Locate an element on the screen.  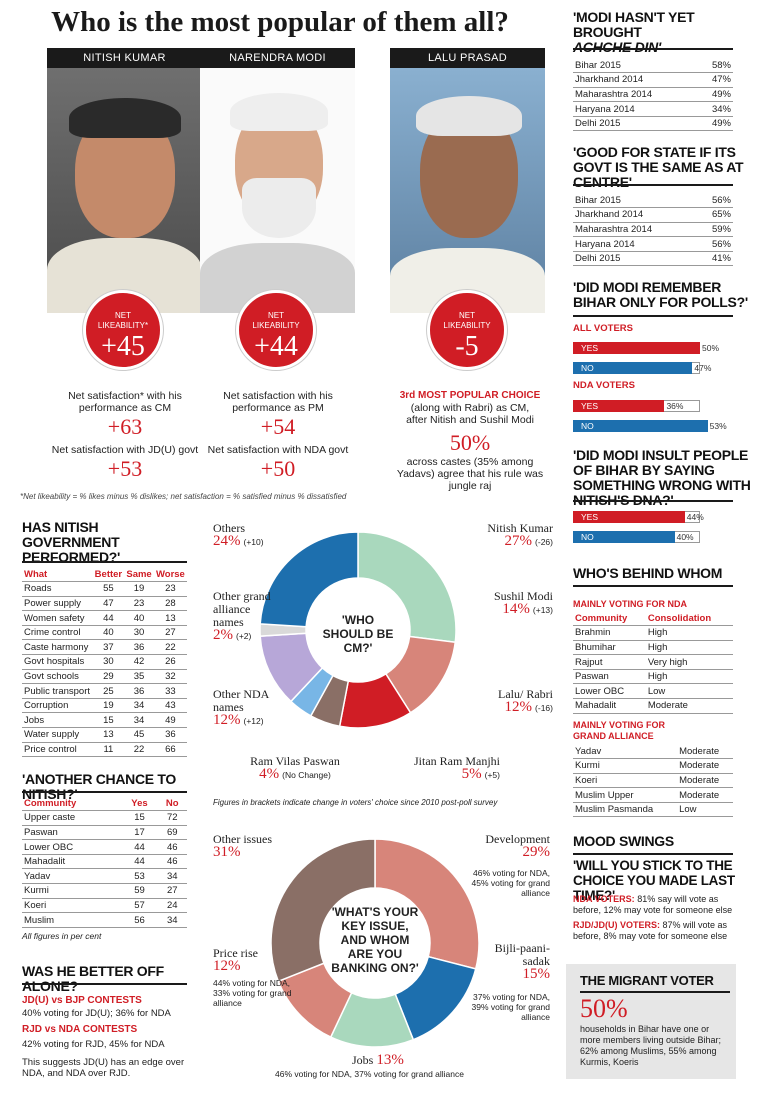
table-row: Lower OBC 44 46 is located at coordinates (104, 847).